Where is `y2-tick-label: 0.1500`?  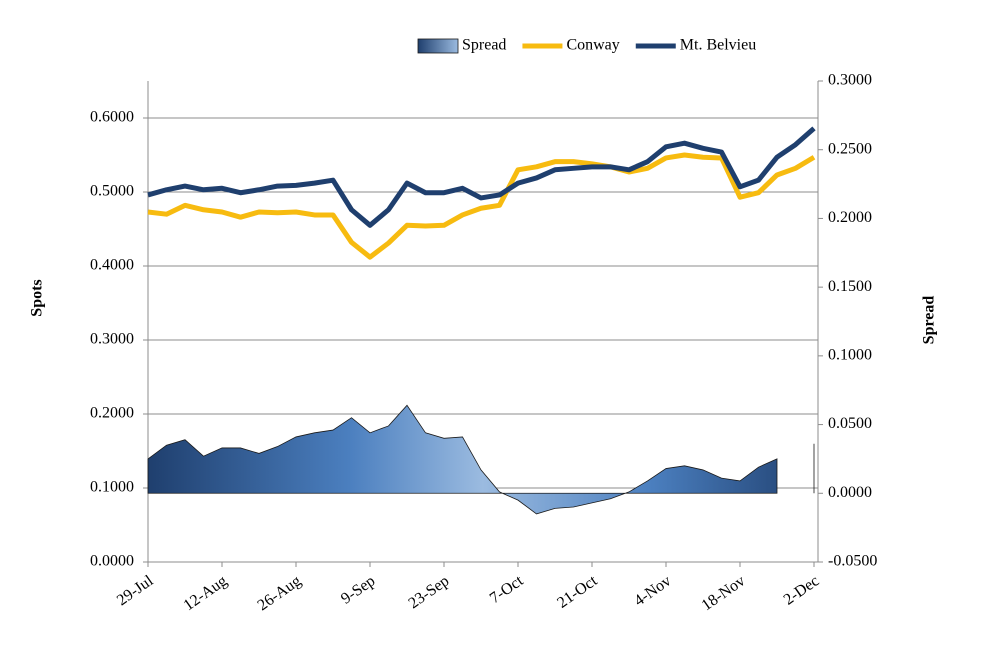
y2-tick-label: 0.1500 is located at coordinates (850, 286).